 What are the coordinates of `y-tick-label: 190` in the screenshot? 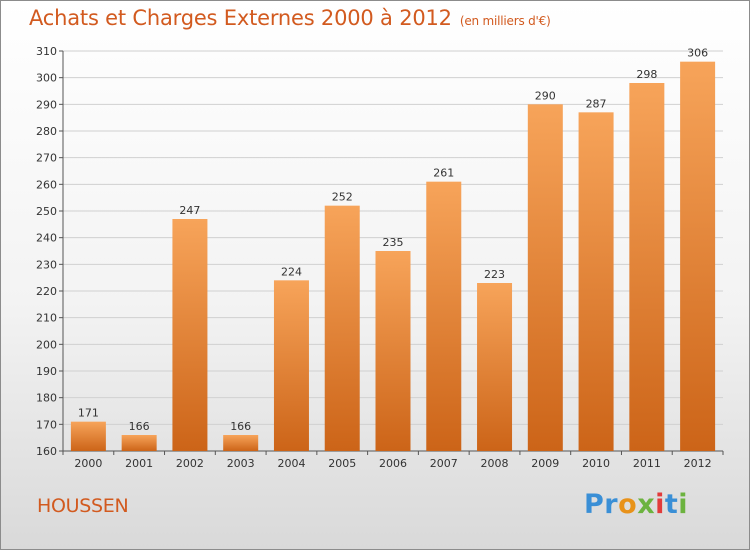 It's located at (46, 371).